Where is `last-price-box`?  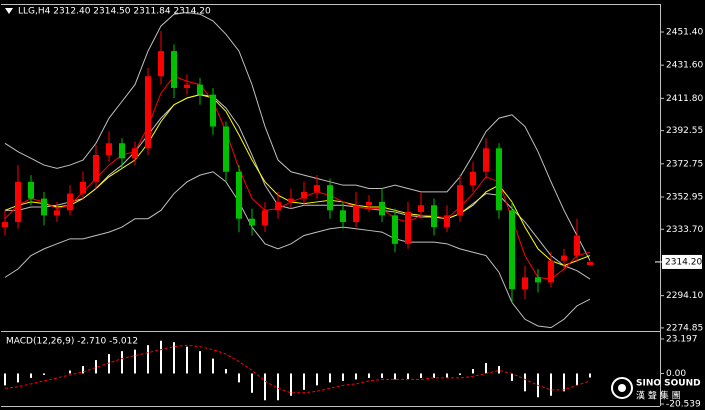
last-price-box is located at coordinates (682, 261).